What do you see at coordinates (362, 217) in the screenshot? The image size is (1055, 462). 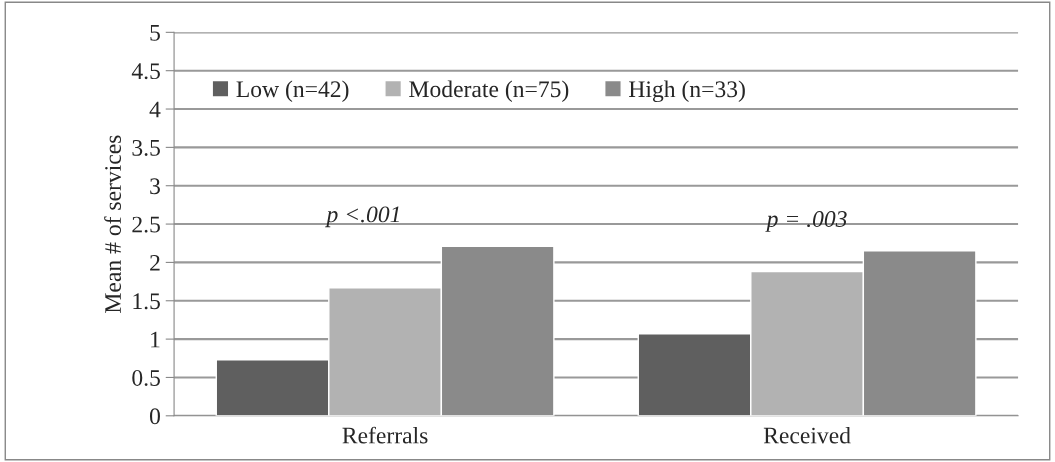 I see `annotation: p <.001` at bounding box center [362, 217].